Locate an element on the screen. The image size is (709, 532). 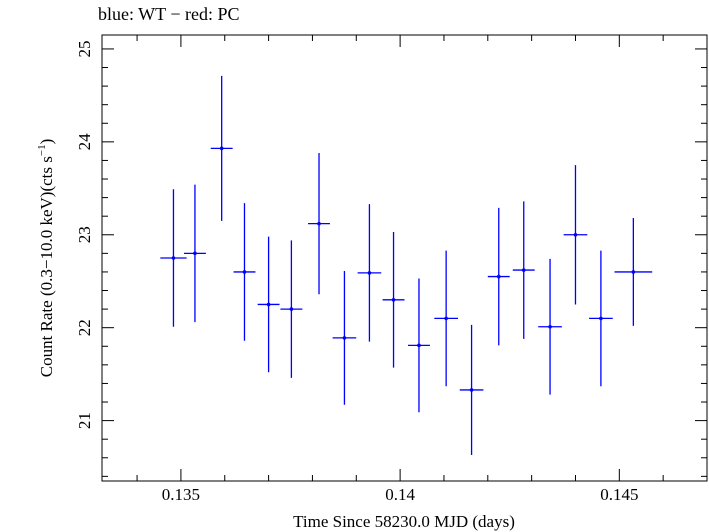
y-tick-label: 22 is located at coordinates (84, 327).